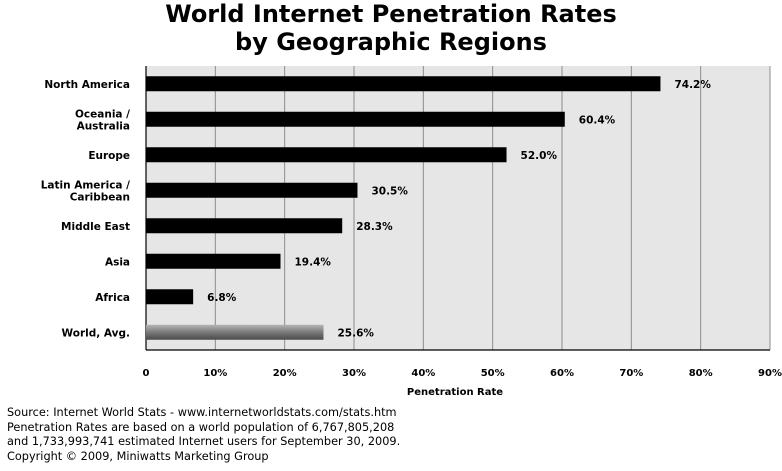 The image size is (782, 471). What do you see at coordinates (692, 85) in the screenshot?
I see `value-label-0: 74.2%` at bounding box center [692, 85].